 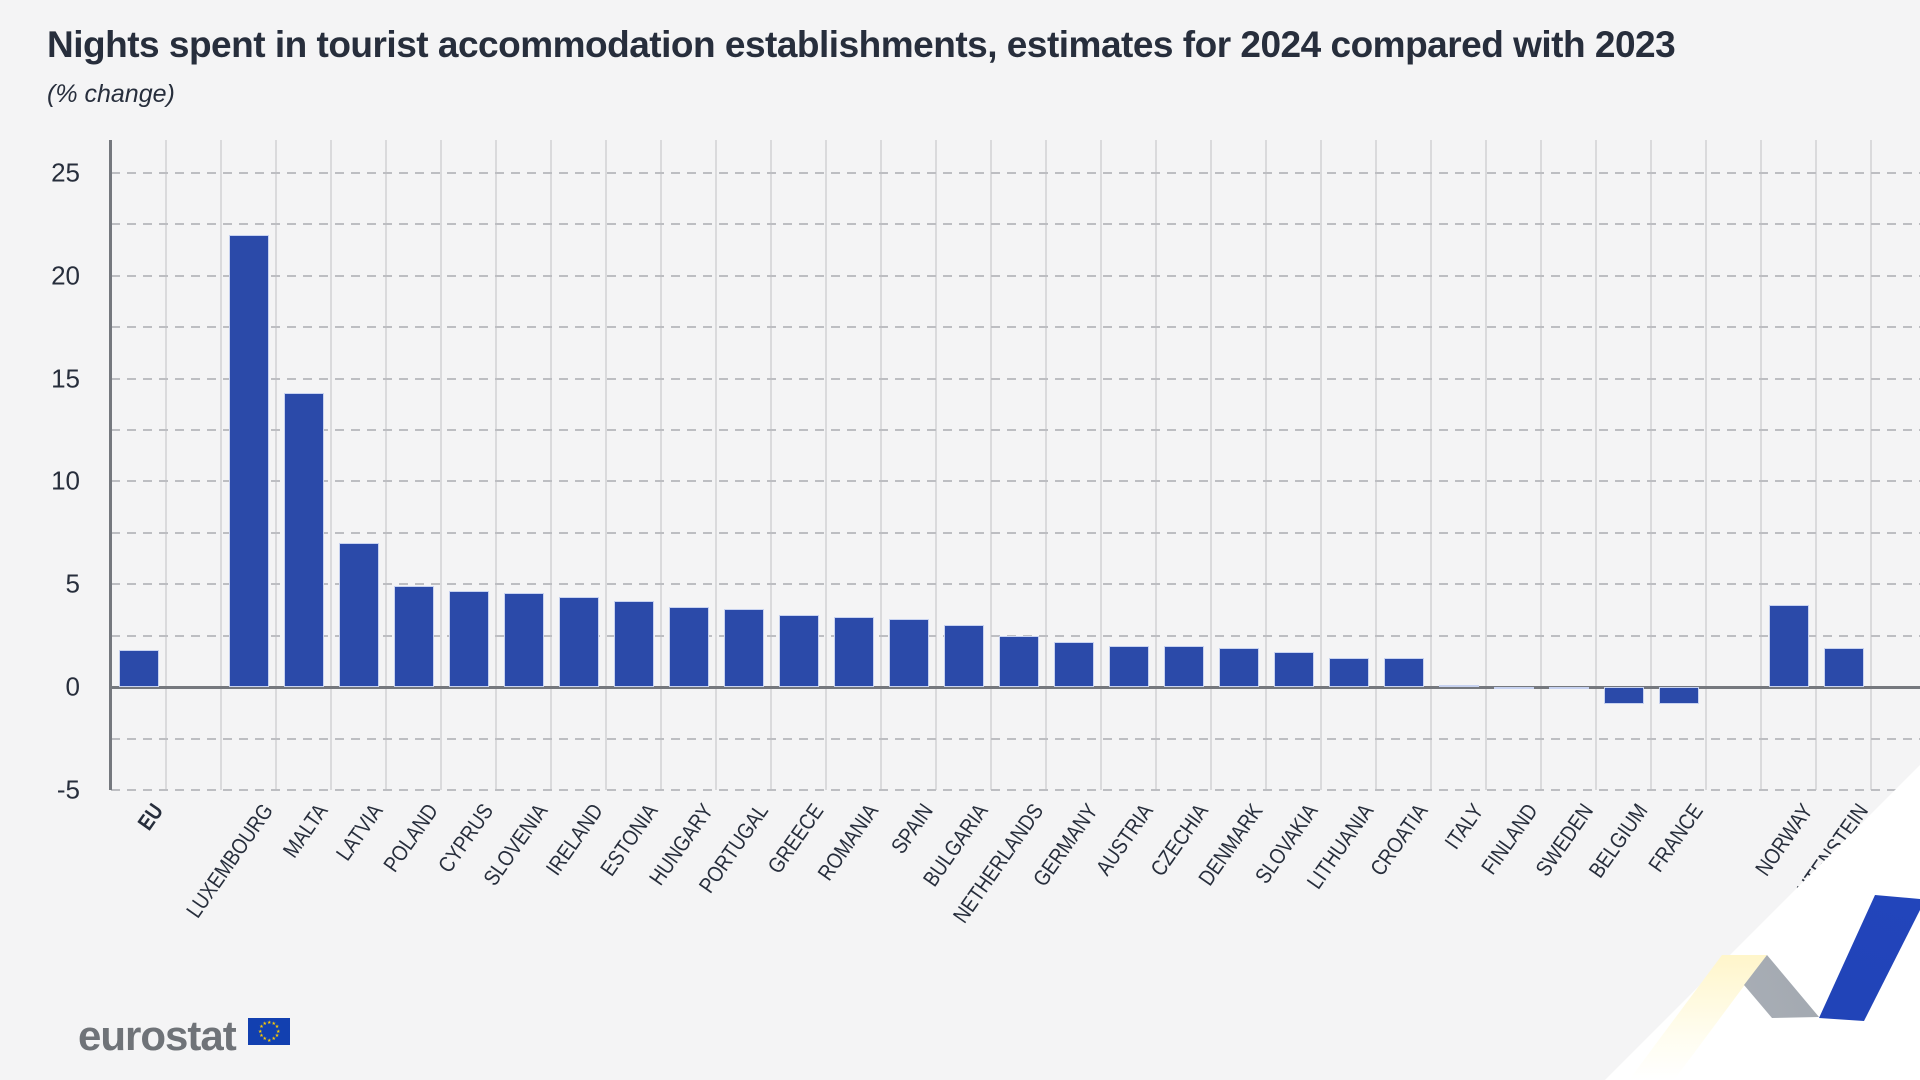 I want to click on bar-hungary, so click(x=688, y=647).